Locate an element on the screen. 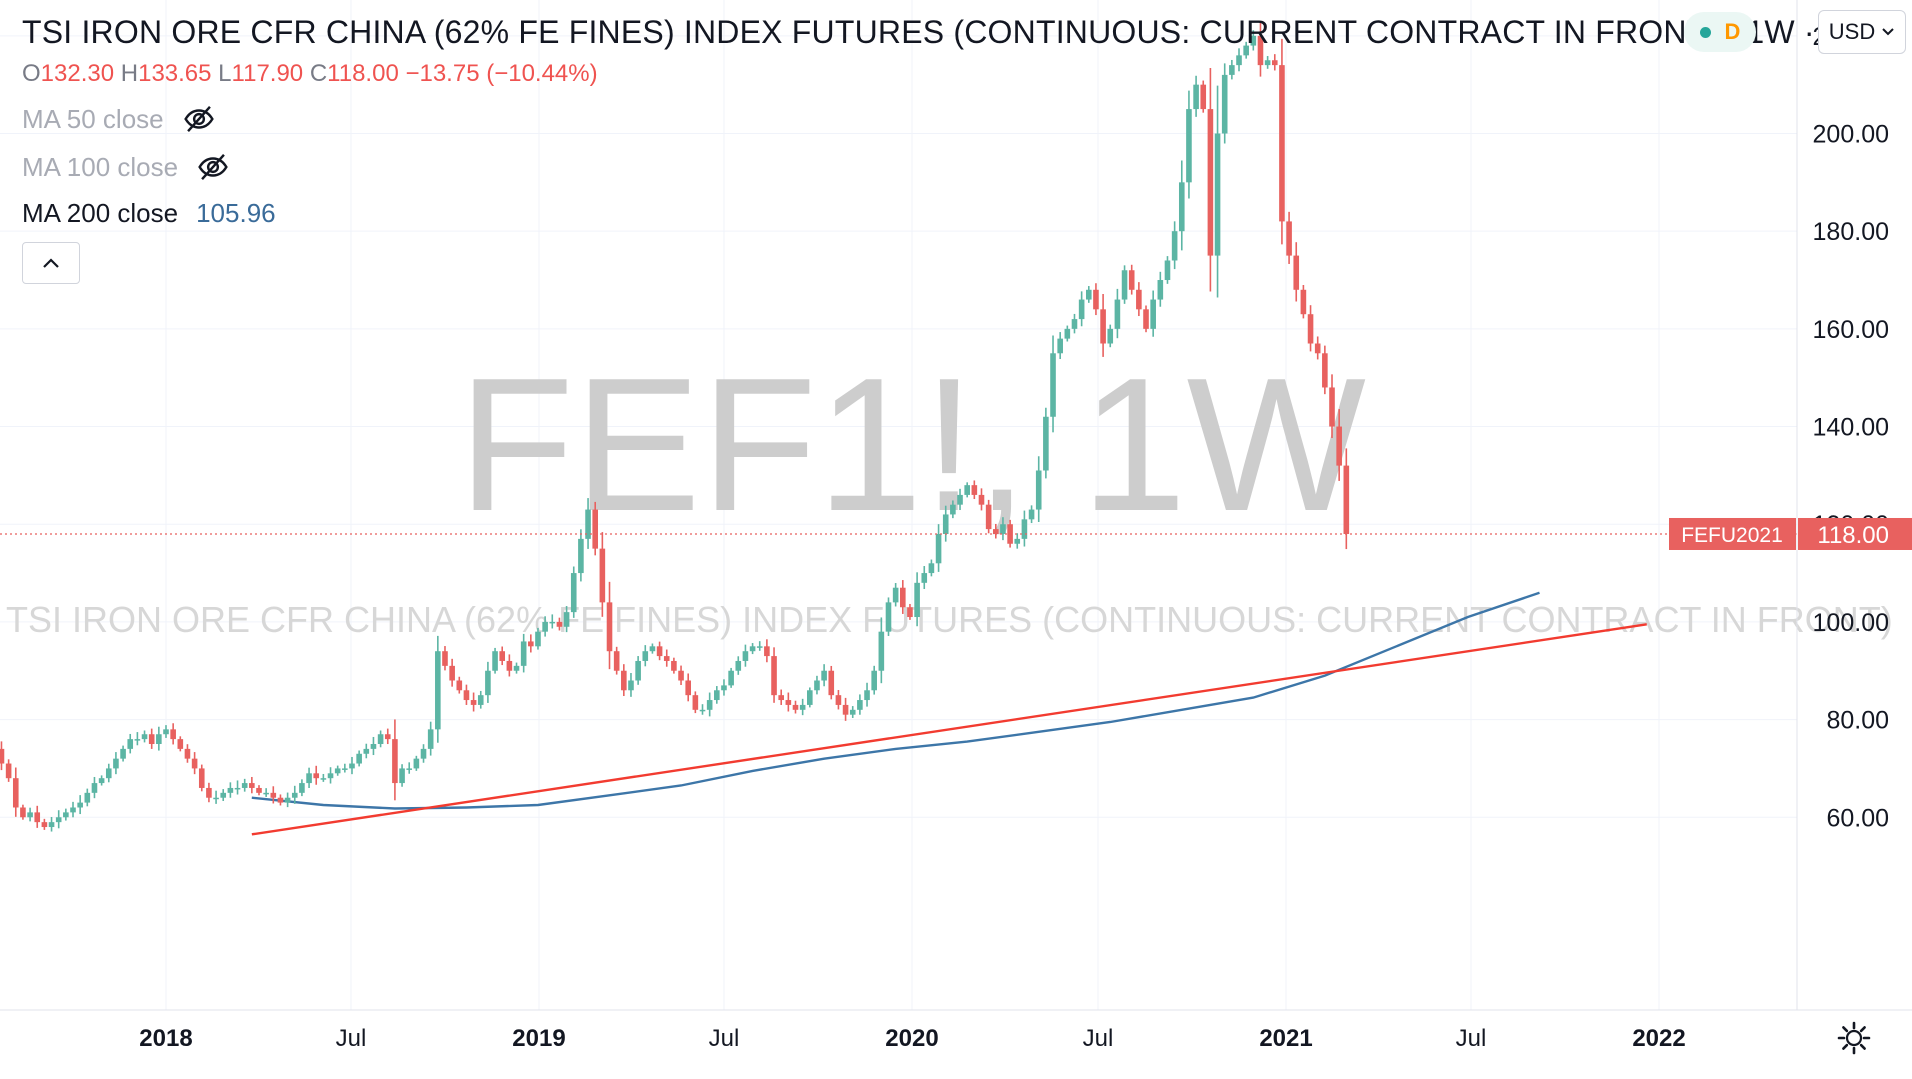 This screenshot has width=1912, height=1079. y-tick-label: 160.00 is located at coordinates (1851, 330).